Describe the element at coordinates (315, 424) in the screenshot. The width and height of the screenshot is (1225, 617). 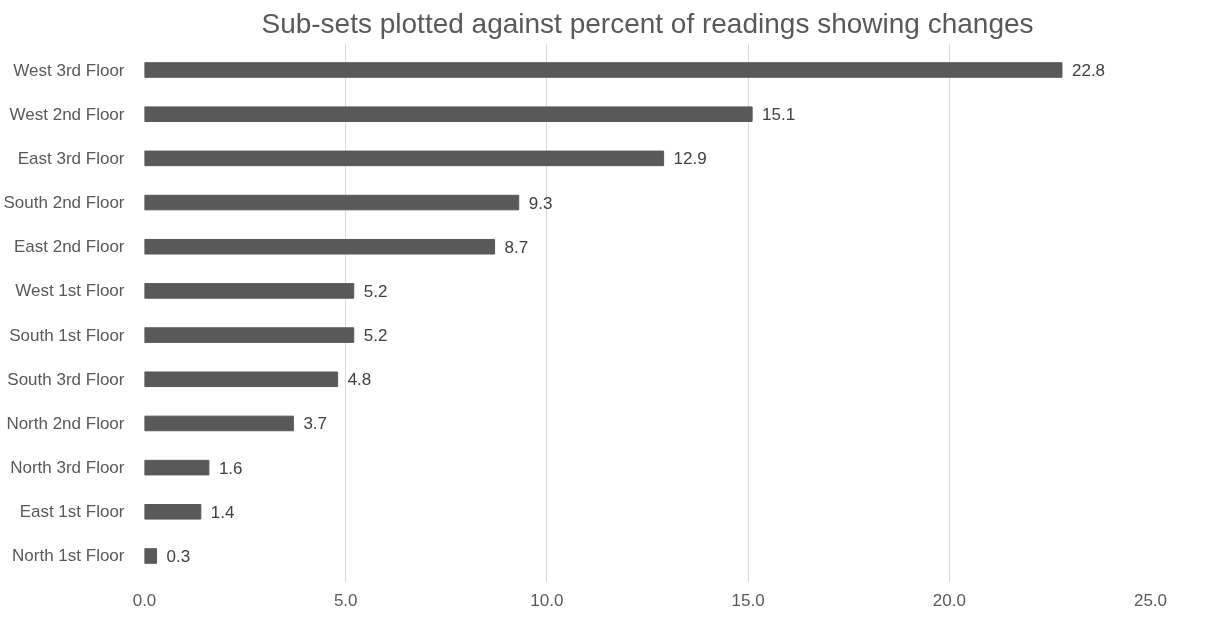
I see `data-label: 3.7` at that location.